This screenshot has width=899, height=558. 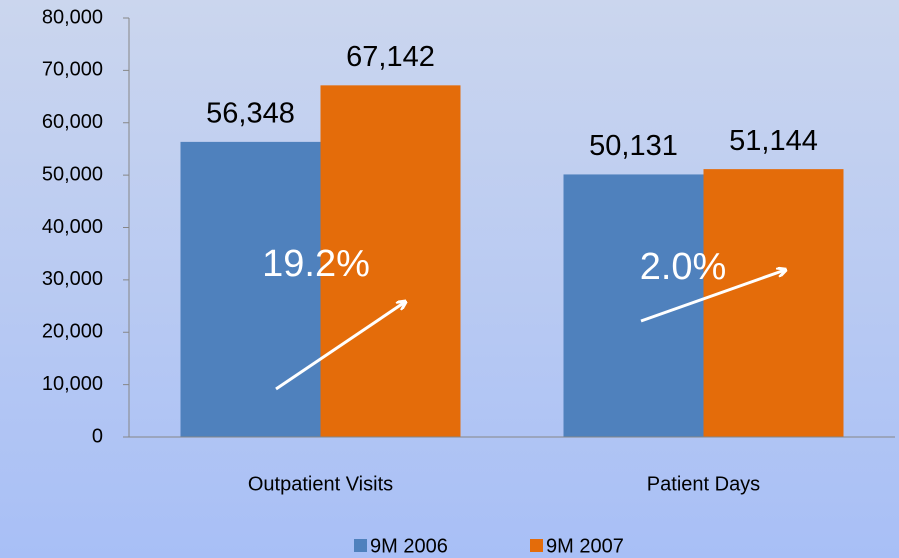 What do you see at coordinates (585, 546) in the screenshot?
I see `legend-label: 9M 2007` at bounding box center [585, 546].